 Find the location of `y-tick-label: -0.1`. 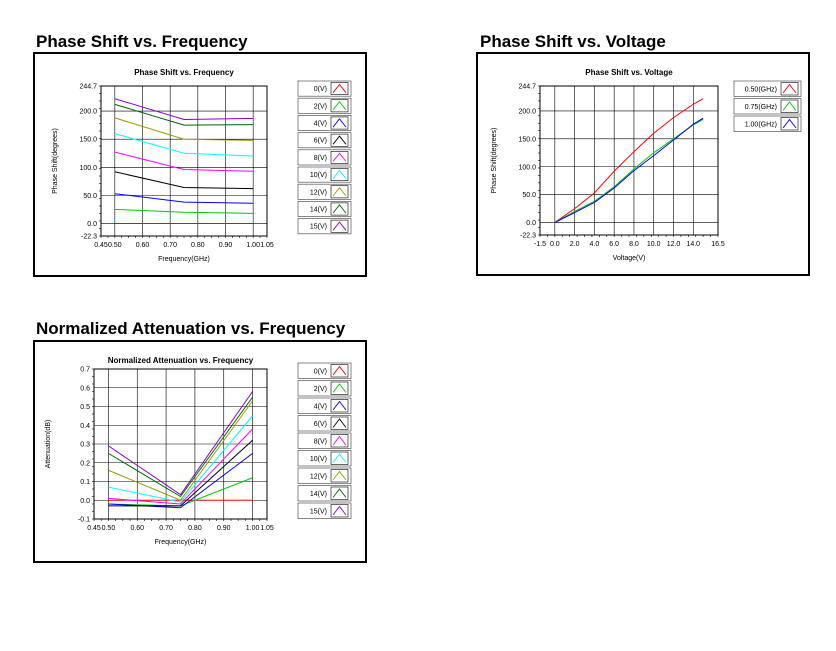

y-tick-label: -0.1 is located at coordinates (84, 520).